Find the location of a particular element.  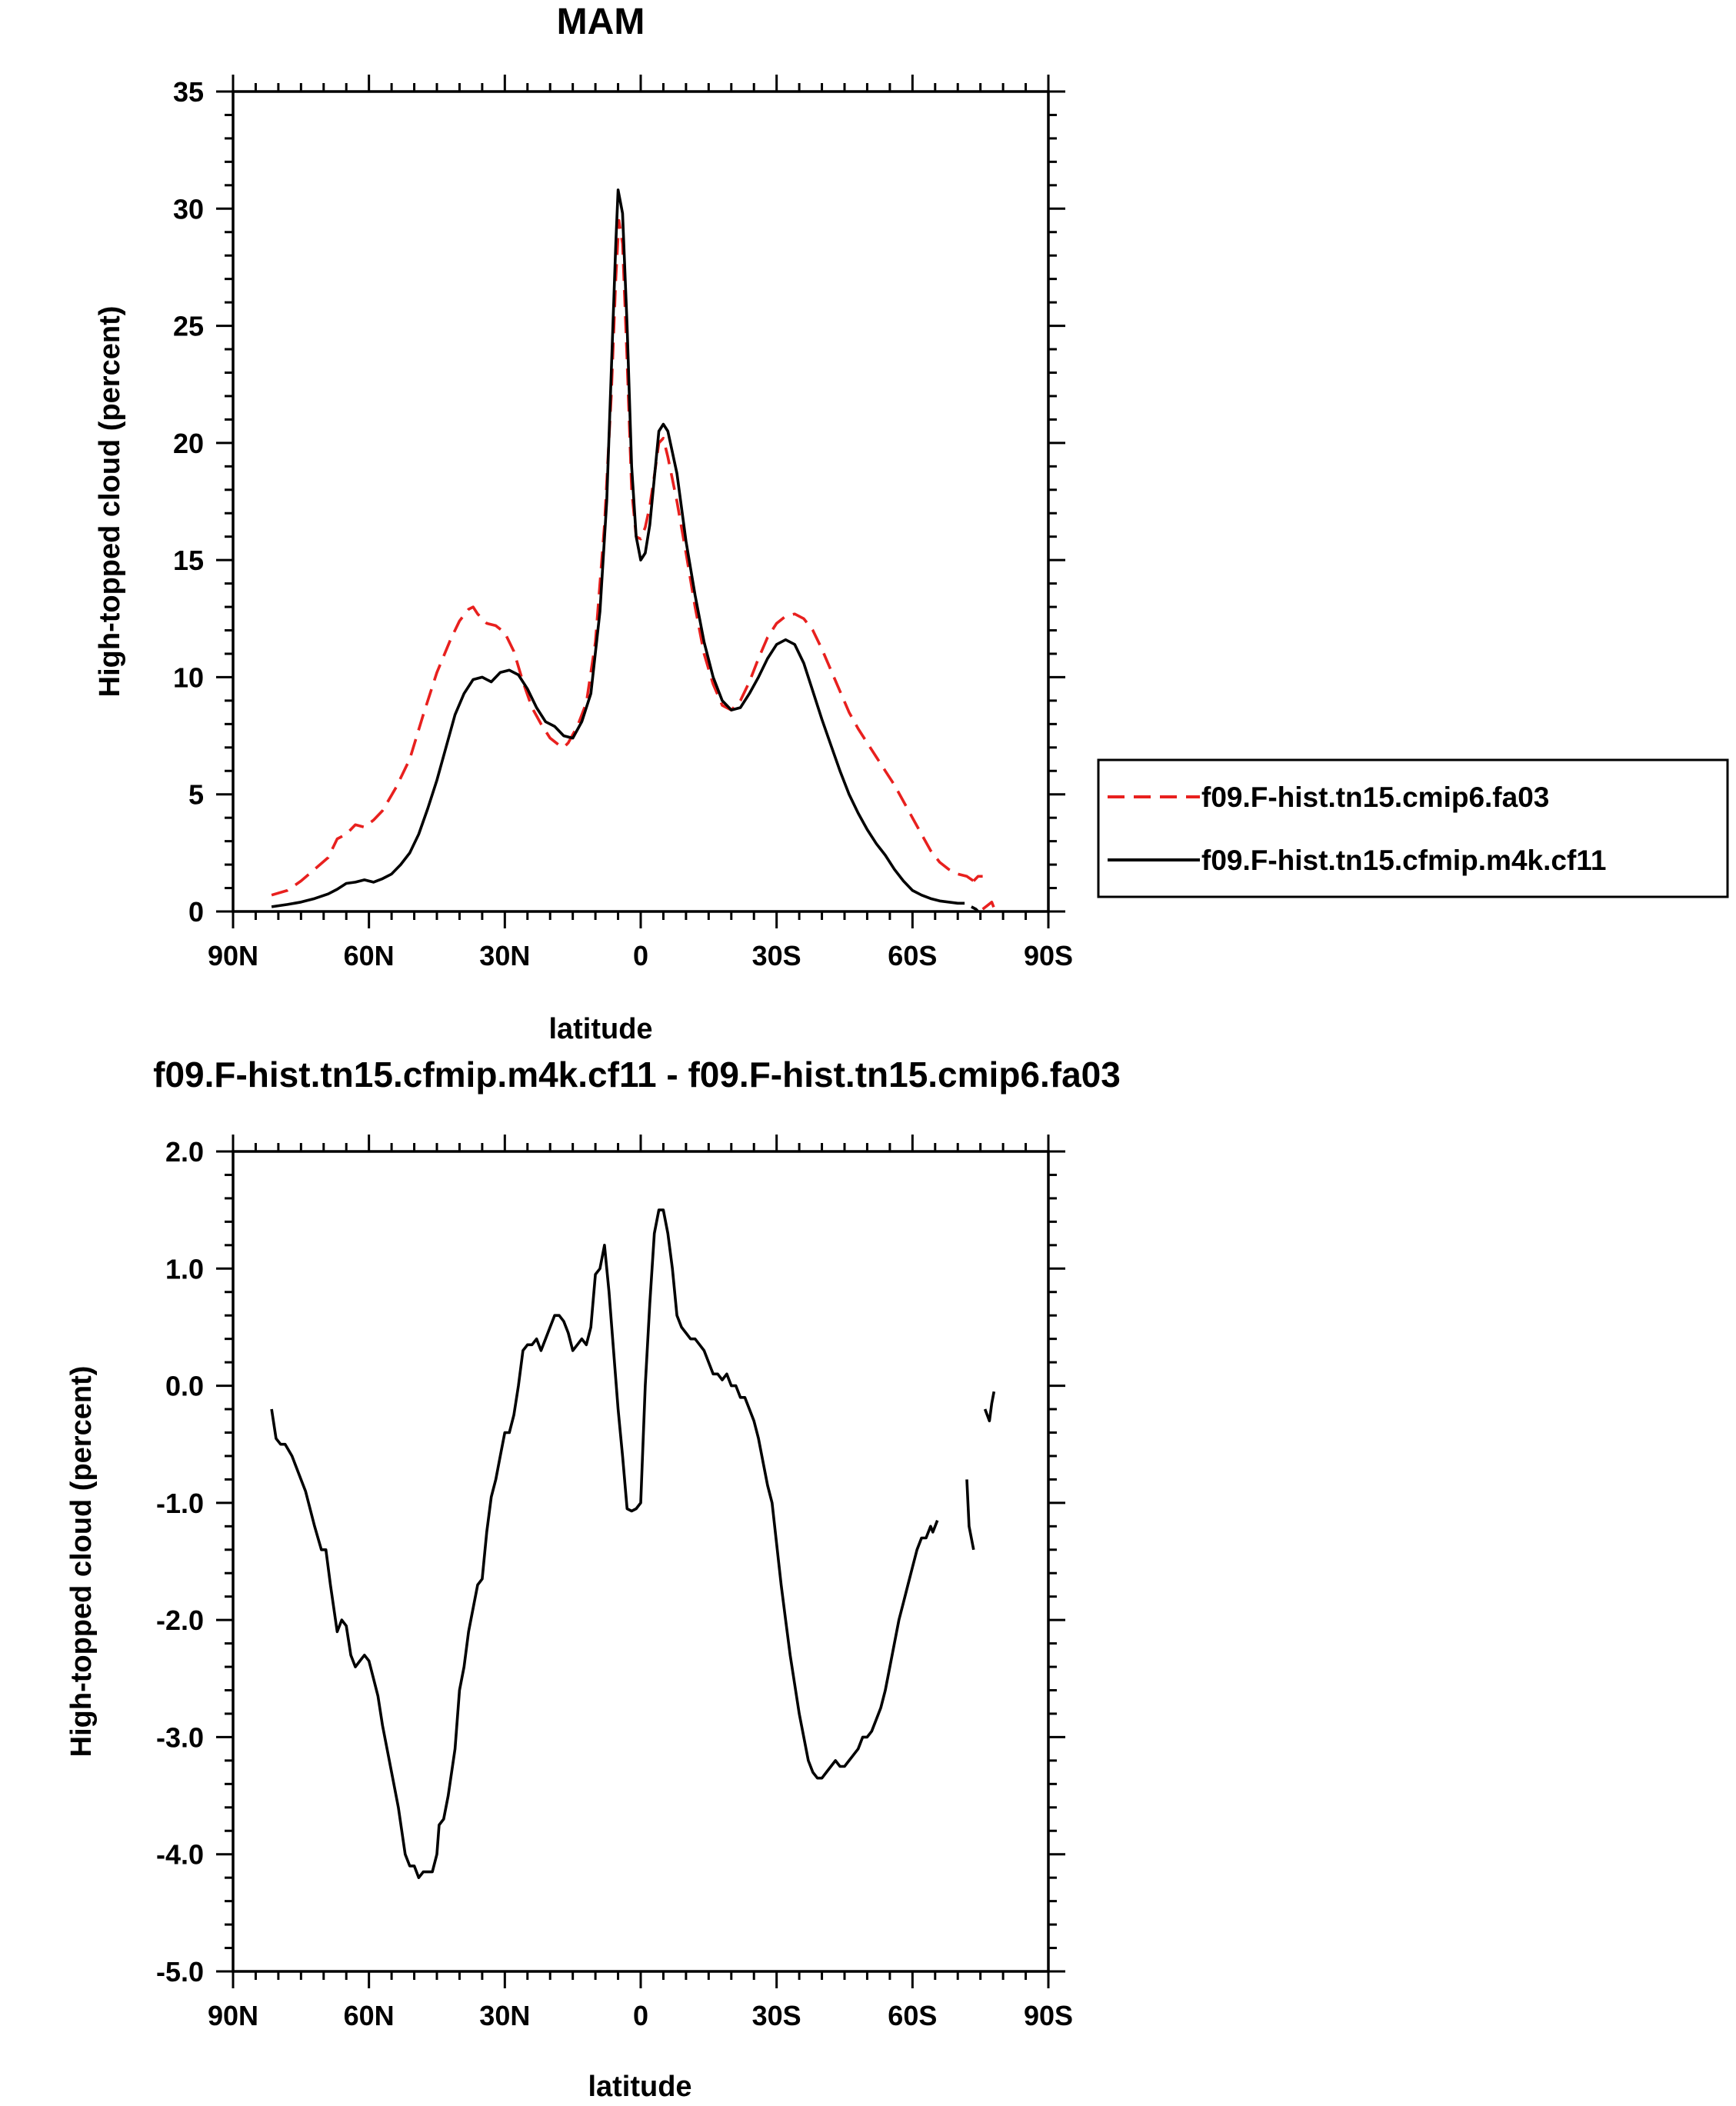

top-y-axis-label: High-topped cloud (percent) is located at coordinates (110, 502).